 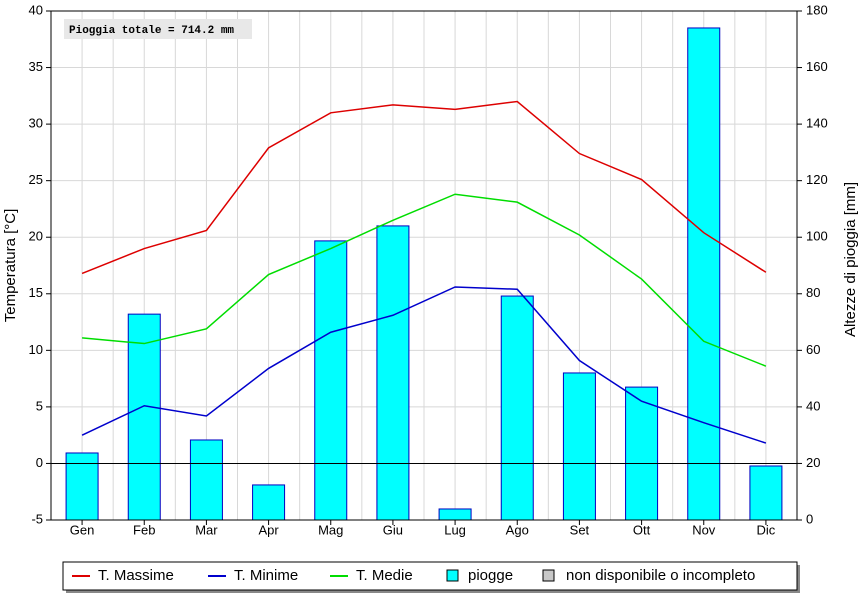 What do you see at coordinates (10, 266) in the screenshot?
I see `y-axis-label: Temperatura [°C]` at bounding box center [10, 266].